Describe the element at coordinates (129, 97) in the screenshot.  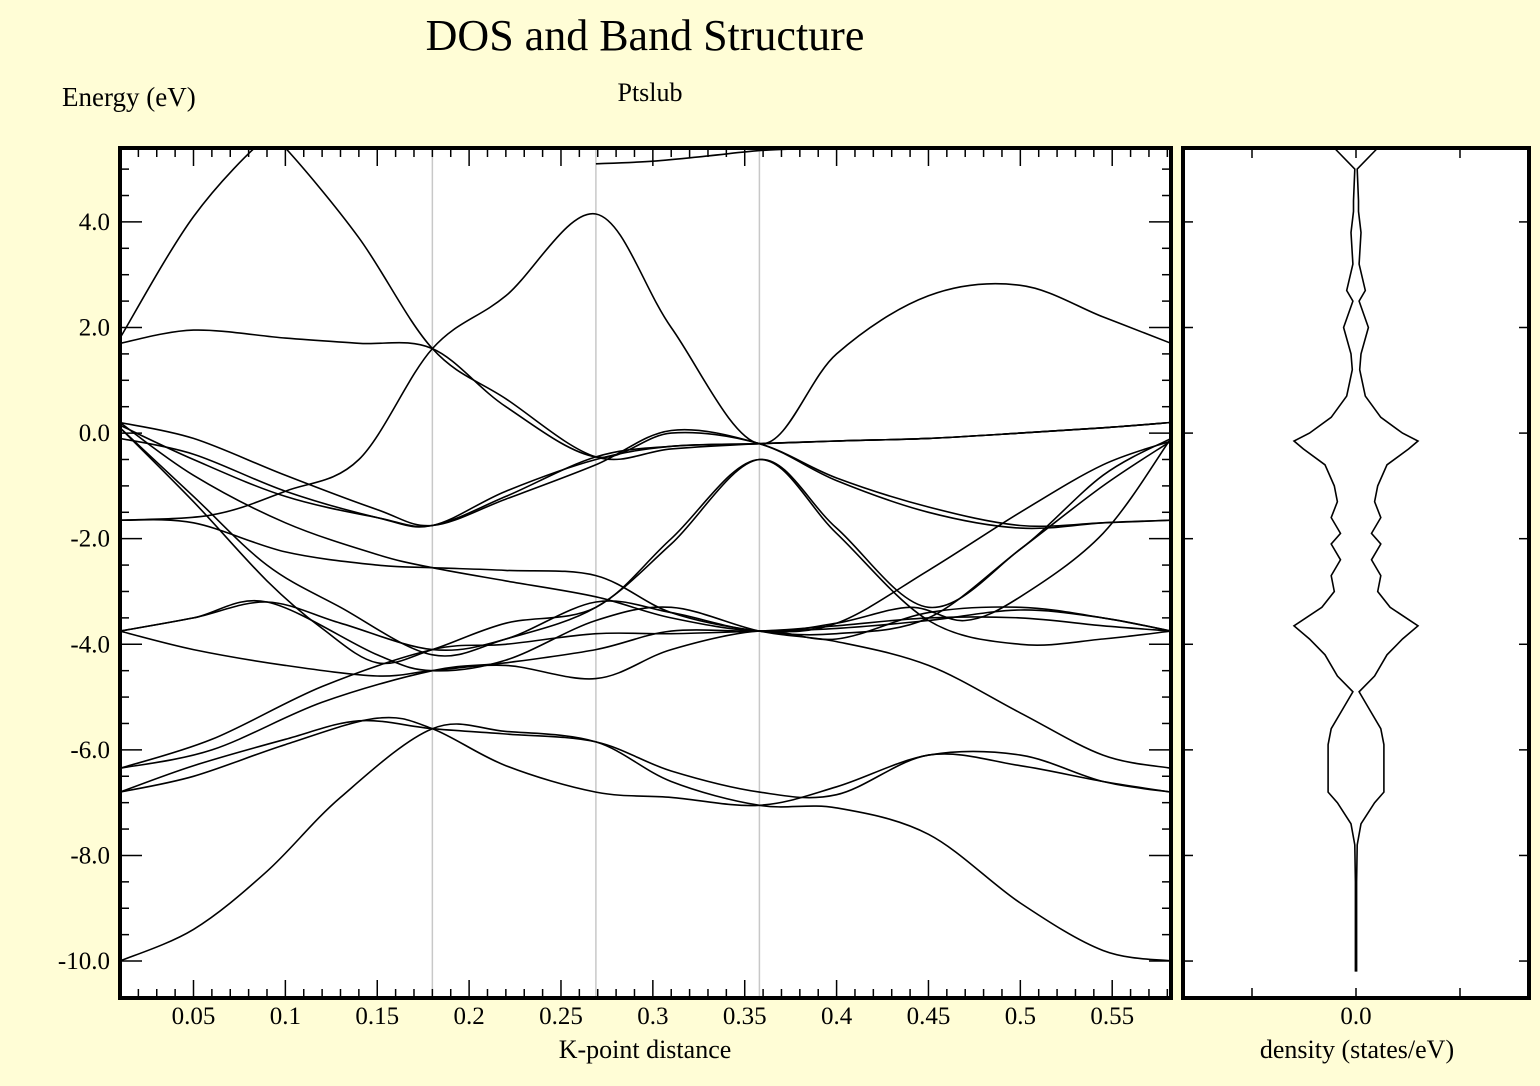
I see `y-axis-label: Energy (eV)` at that location.